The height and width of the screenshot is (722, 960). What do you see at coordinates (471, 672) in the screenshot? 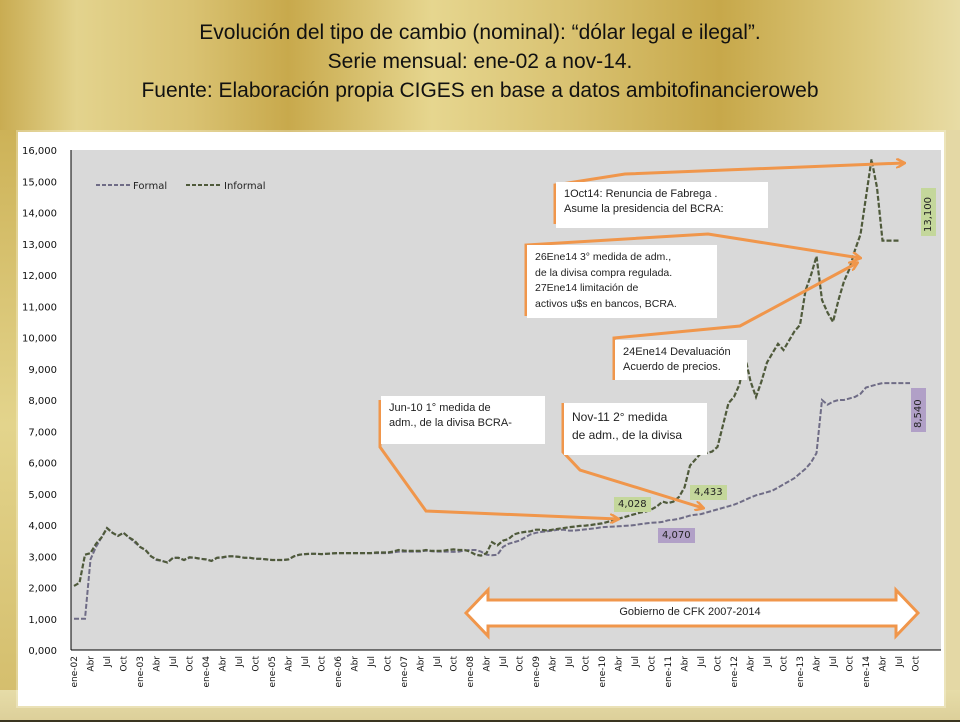
I see `x-tick-label: ene-08` at bounding box center [471, 672].